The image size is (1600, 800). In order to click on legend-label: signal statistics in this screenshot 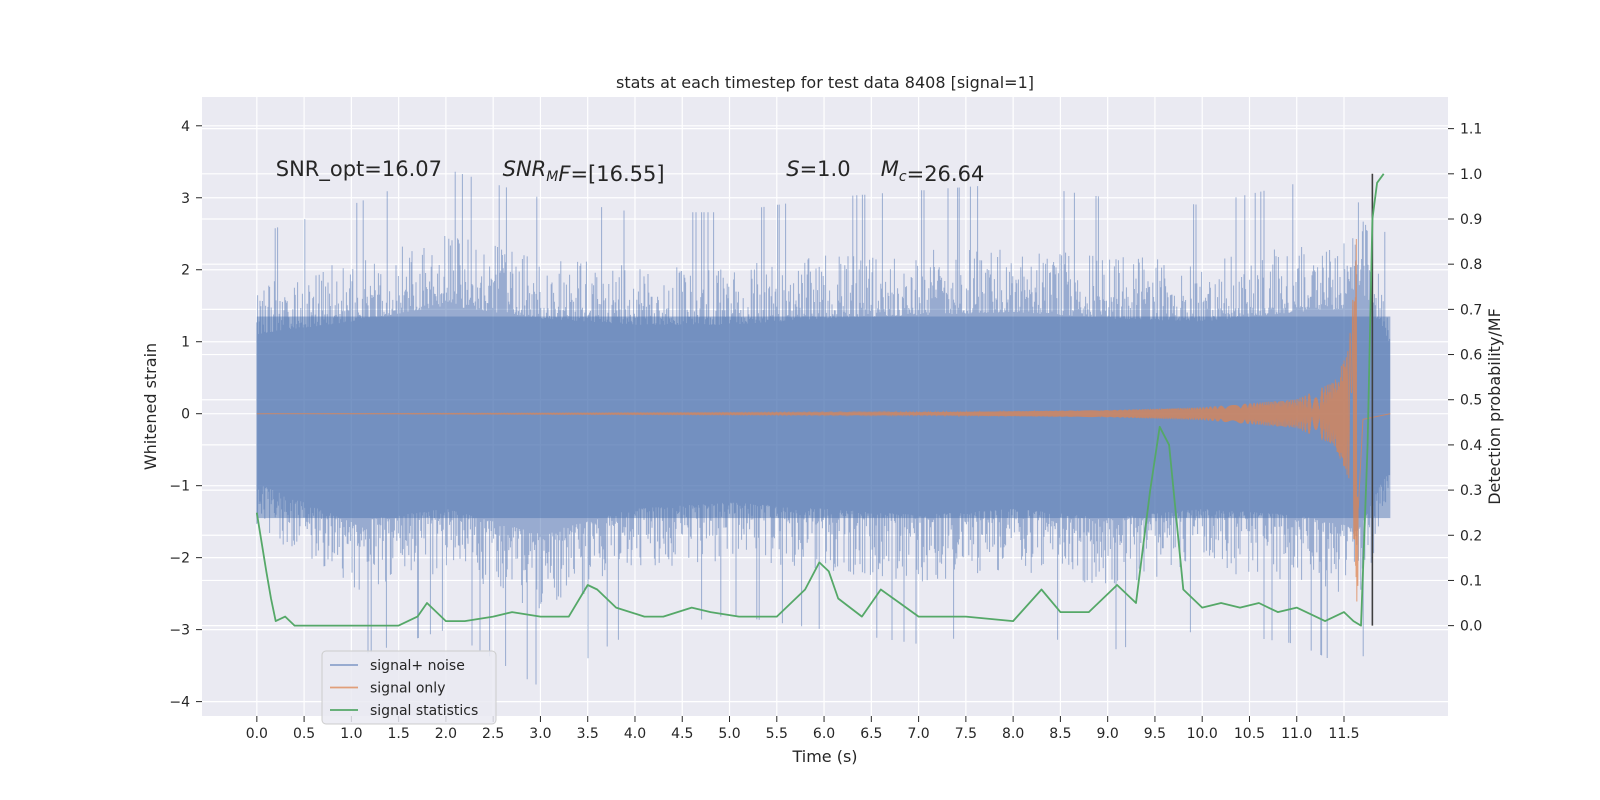, I will do `click(424, 711)`.